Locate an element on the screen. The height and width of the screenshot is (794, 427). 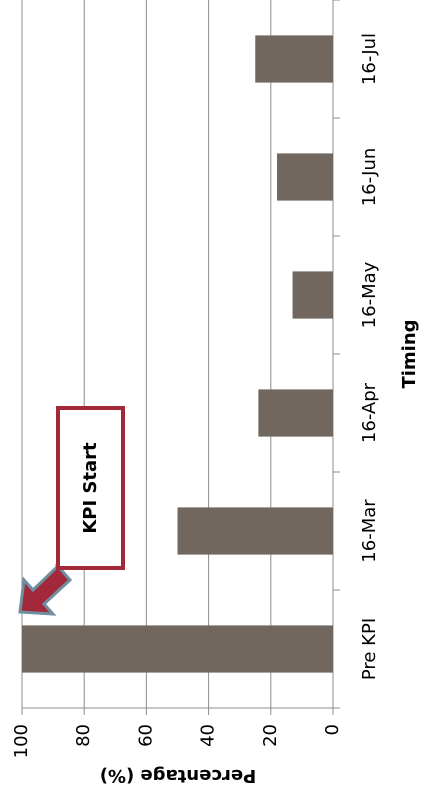
x-tick-label: 16-Jul is located at coordinates (369, 59).